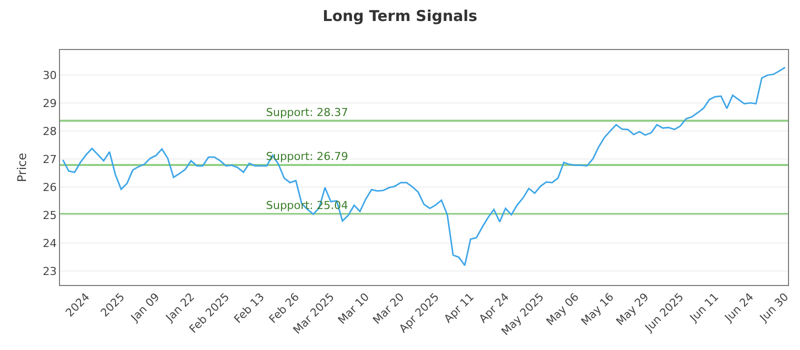  I want to click on y-axis-title: Price, so click(22, 167).